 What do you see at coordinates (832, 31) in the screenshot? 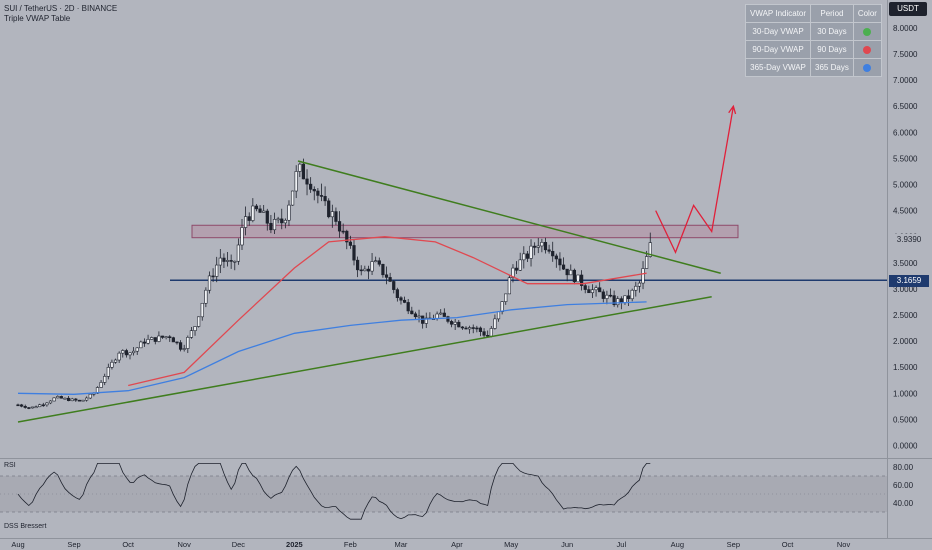
I see `vwap-row-period: 30 Days` at bounding box center [832, 31].